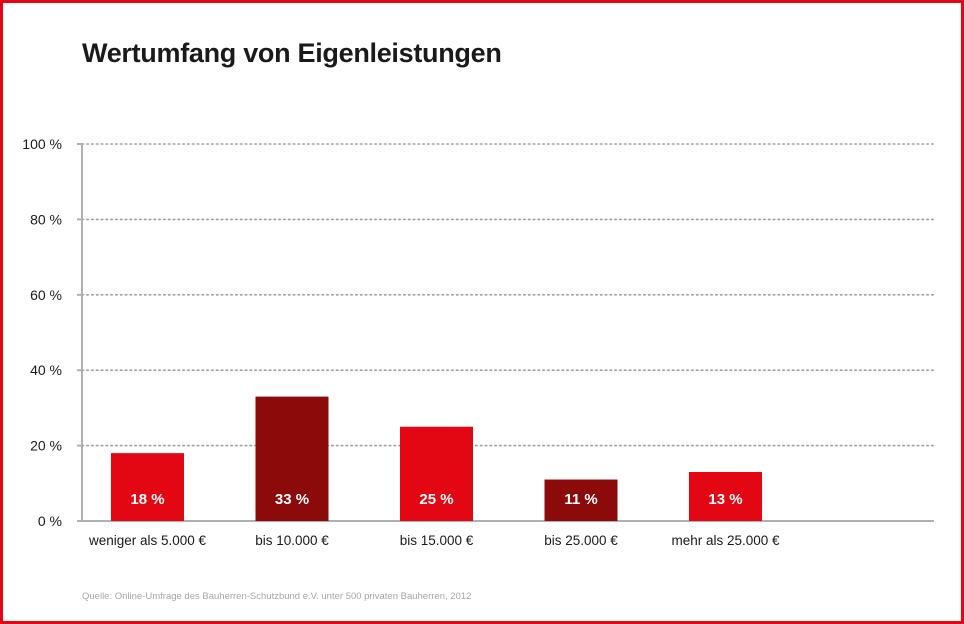 The height and width of the screenshot is (624, 964). Describe the element at coordinates (46, 446) in the screenshot. I see `y-tick-label: 20 %` at that location.